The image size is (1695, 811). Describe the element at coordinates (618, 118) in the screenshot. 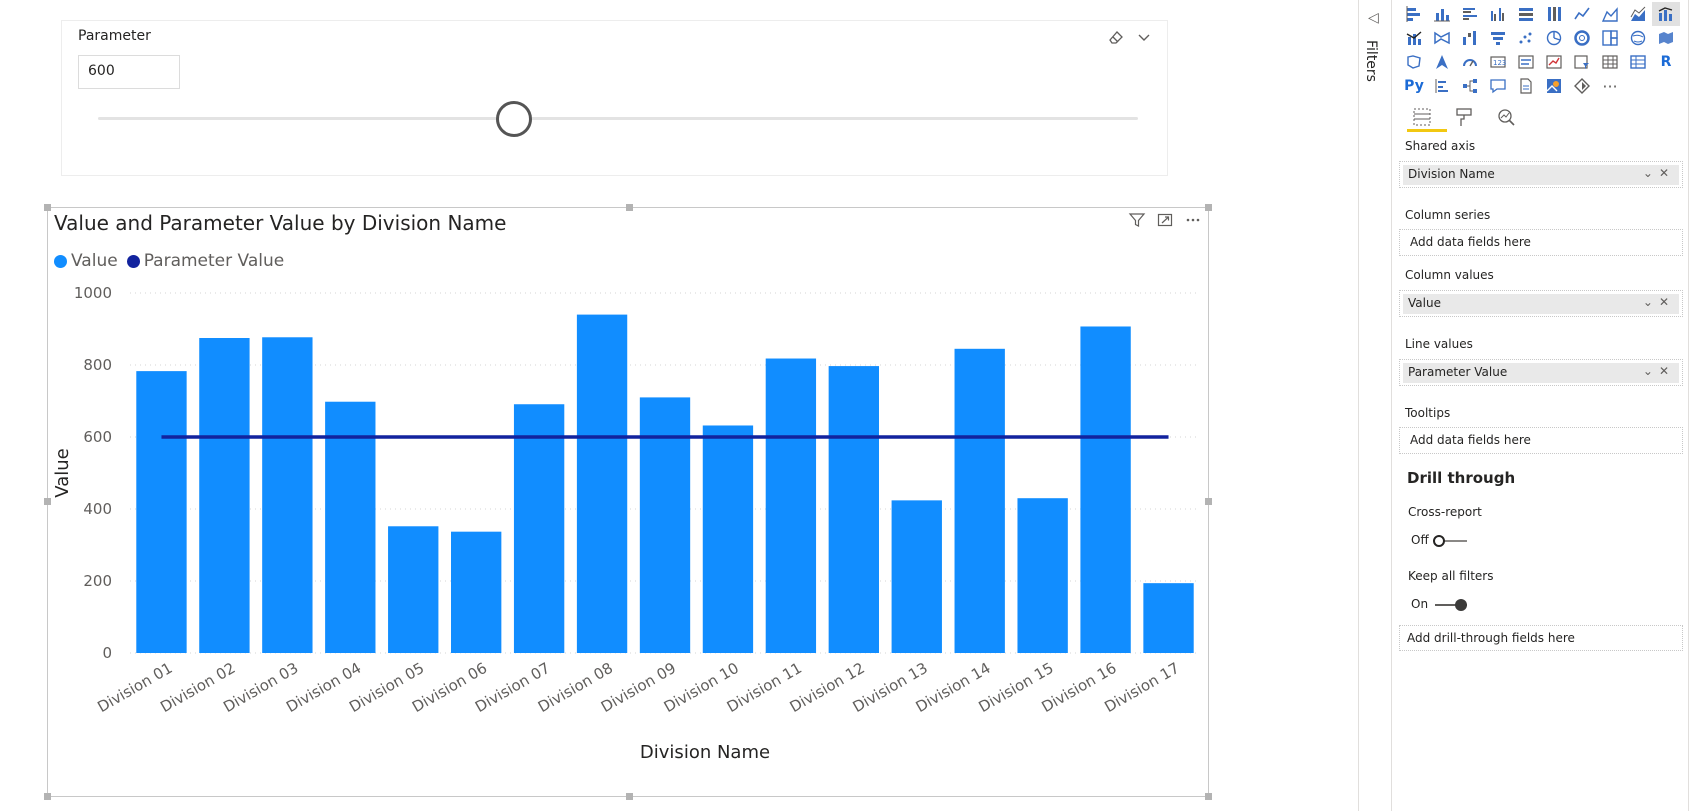

I see `slider-track` at that location.